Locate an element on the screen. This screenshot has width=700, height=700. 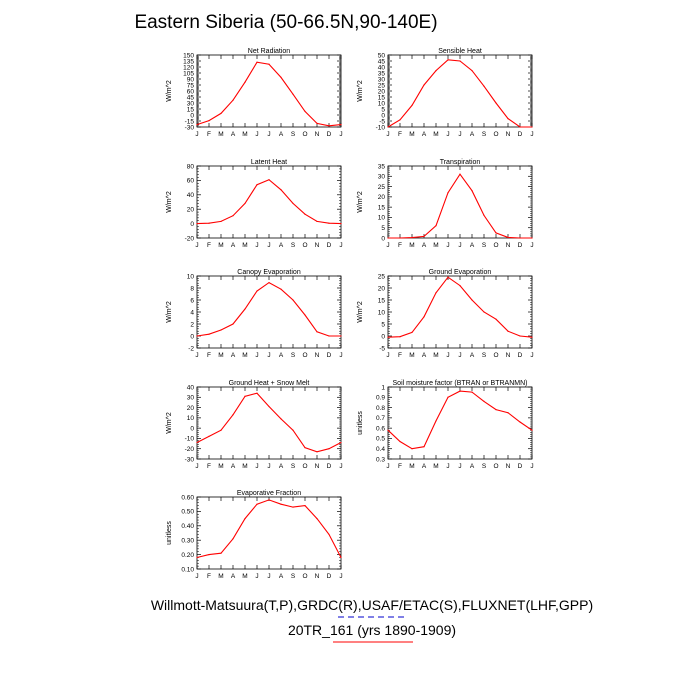
y-axis-label: unitless is located at coordinates (169, 533).